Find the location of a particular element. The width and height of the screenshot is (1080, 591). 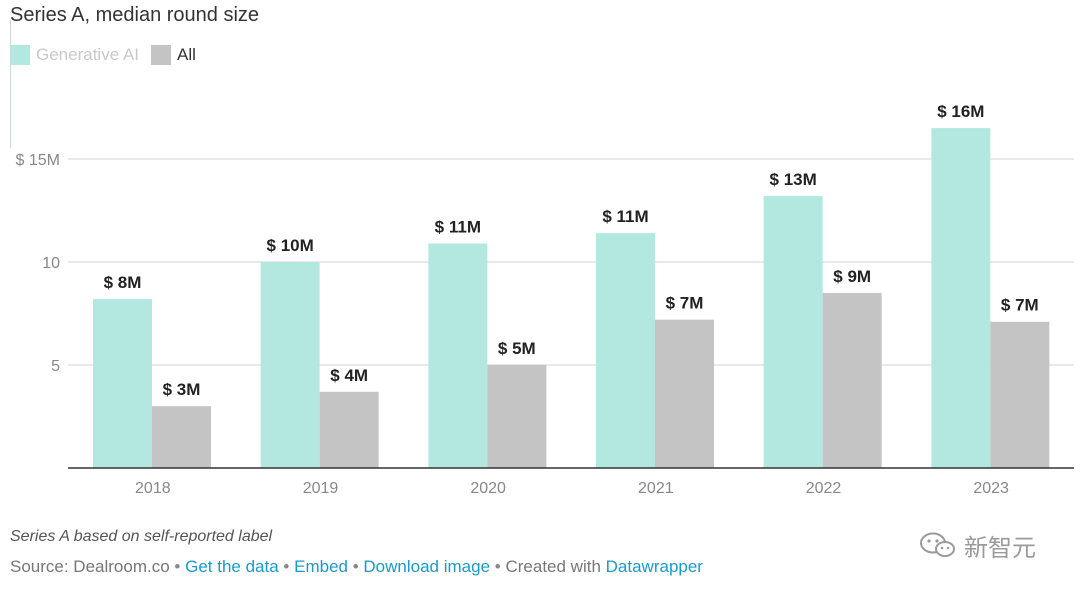

x-tick-label: 2019 is located at coordinates (321, 488).